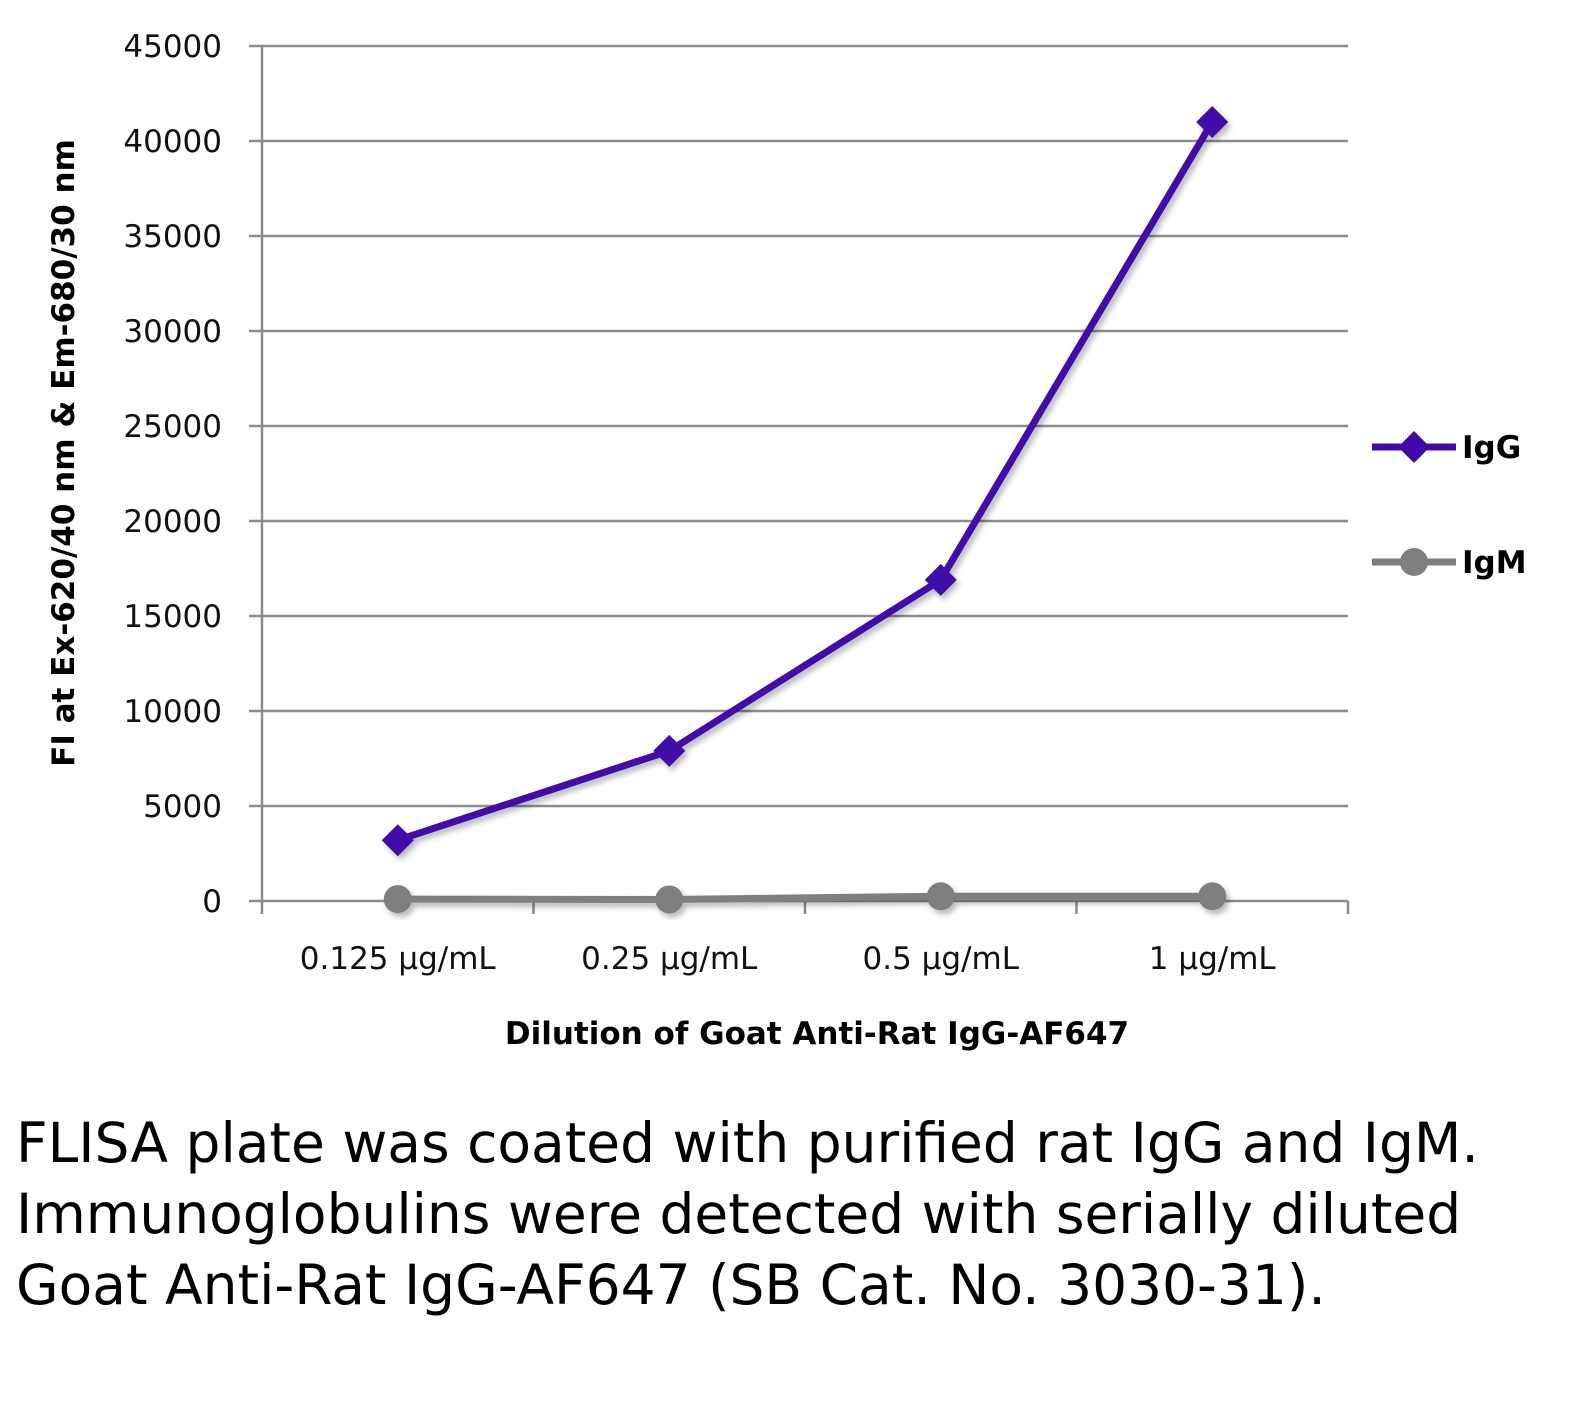 Image resolution: width=1570 pixels, height=1405 pixels. I want to click on y-tick-label: 35000, so click(172, 237).